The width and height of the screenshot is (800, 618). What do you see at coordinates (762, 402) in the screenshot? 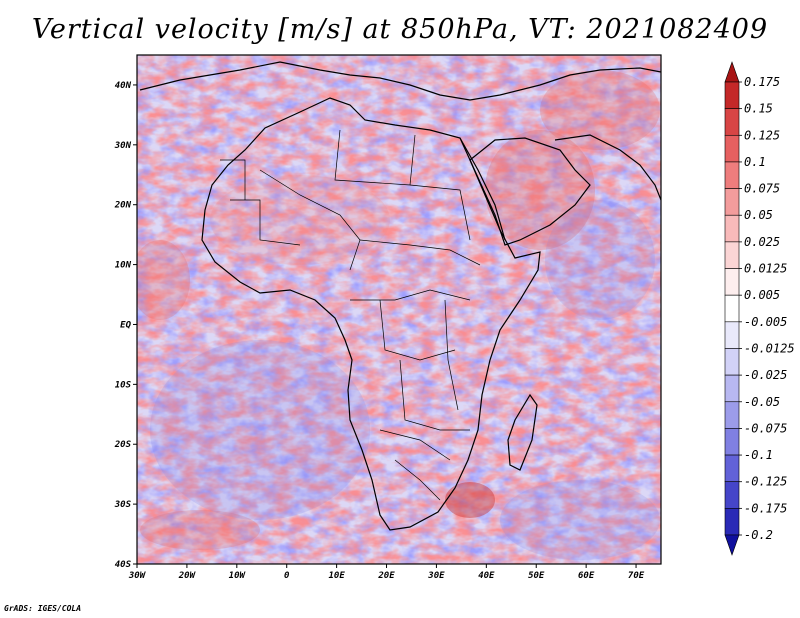
I see `colorbar-label: -0.05` at bounding box center [762, 402].